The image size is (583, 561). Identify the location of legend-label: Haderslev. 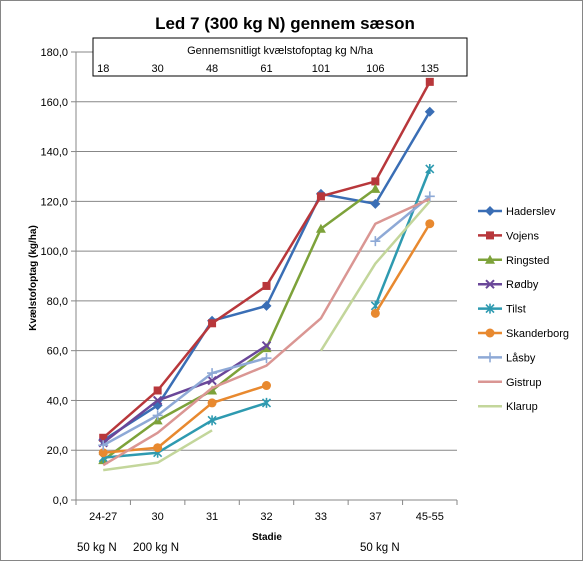
(531, 212).